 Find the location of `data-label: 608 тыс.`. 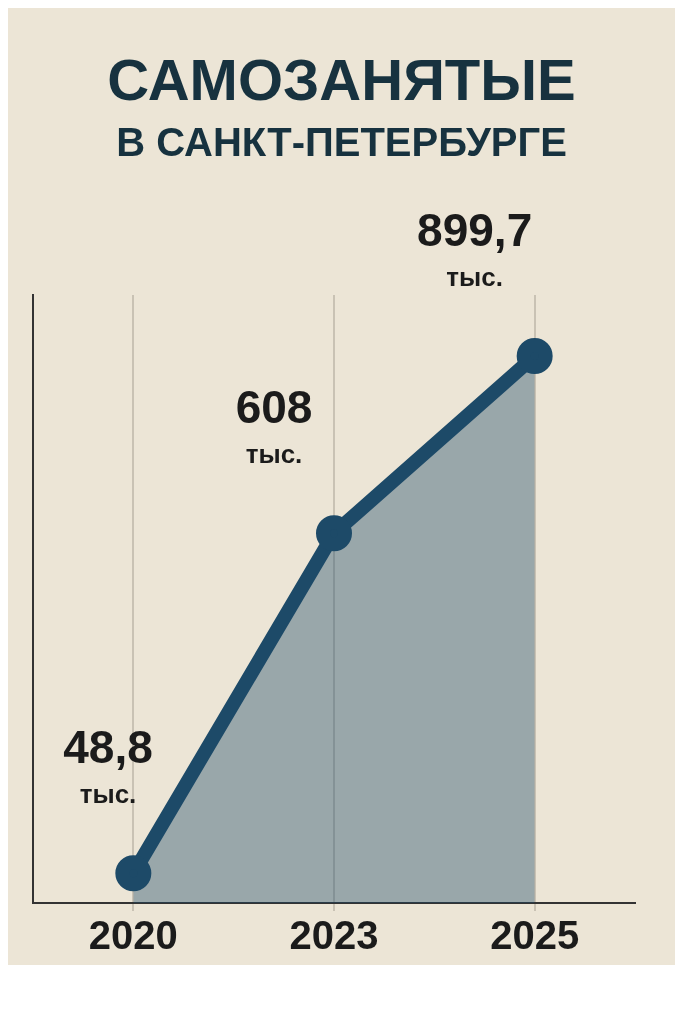

data-label: 608 тыс. is located at coordinates (274, 425).